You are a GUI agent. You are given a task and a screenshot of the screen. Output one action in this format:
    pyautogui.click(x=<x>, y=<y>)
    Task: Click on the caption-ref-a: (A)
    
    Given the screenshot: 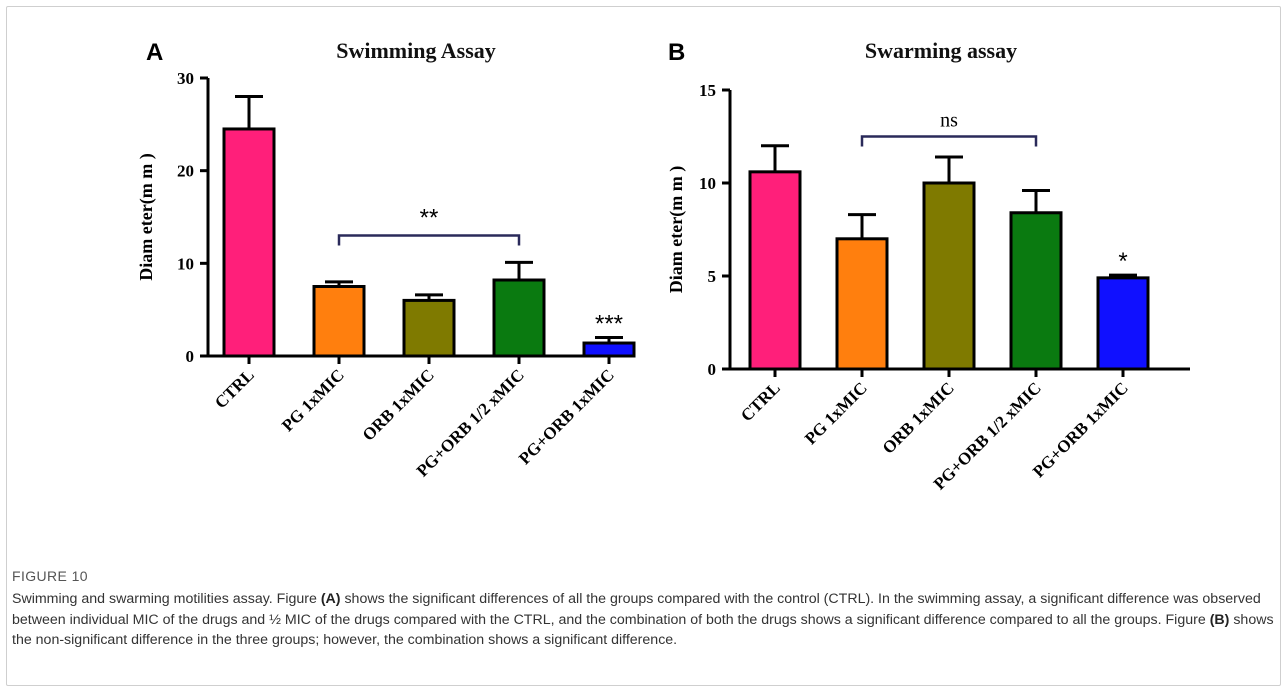 What is the action you would take?
    pyautogui.click(x=330, y=599)
    